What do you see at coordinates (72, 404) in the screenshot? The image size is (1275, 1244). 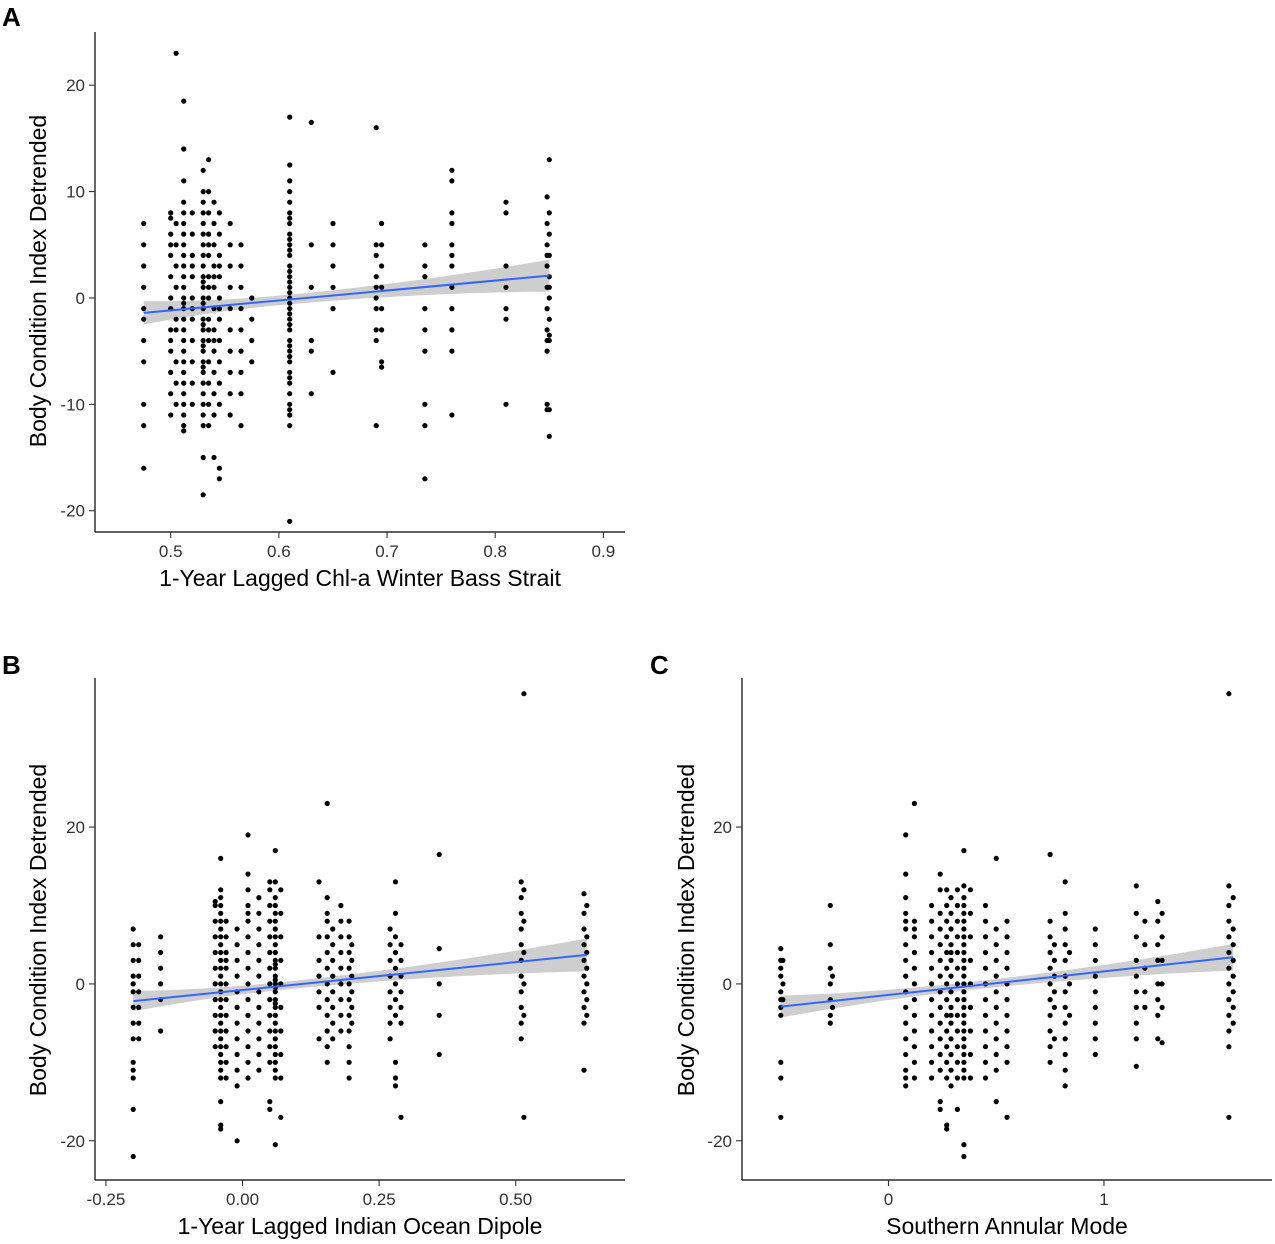 I see `panel-a-y-tick-label-1: -10` at bounding box center [72, 404].